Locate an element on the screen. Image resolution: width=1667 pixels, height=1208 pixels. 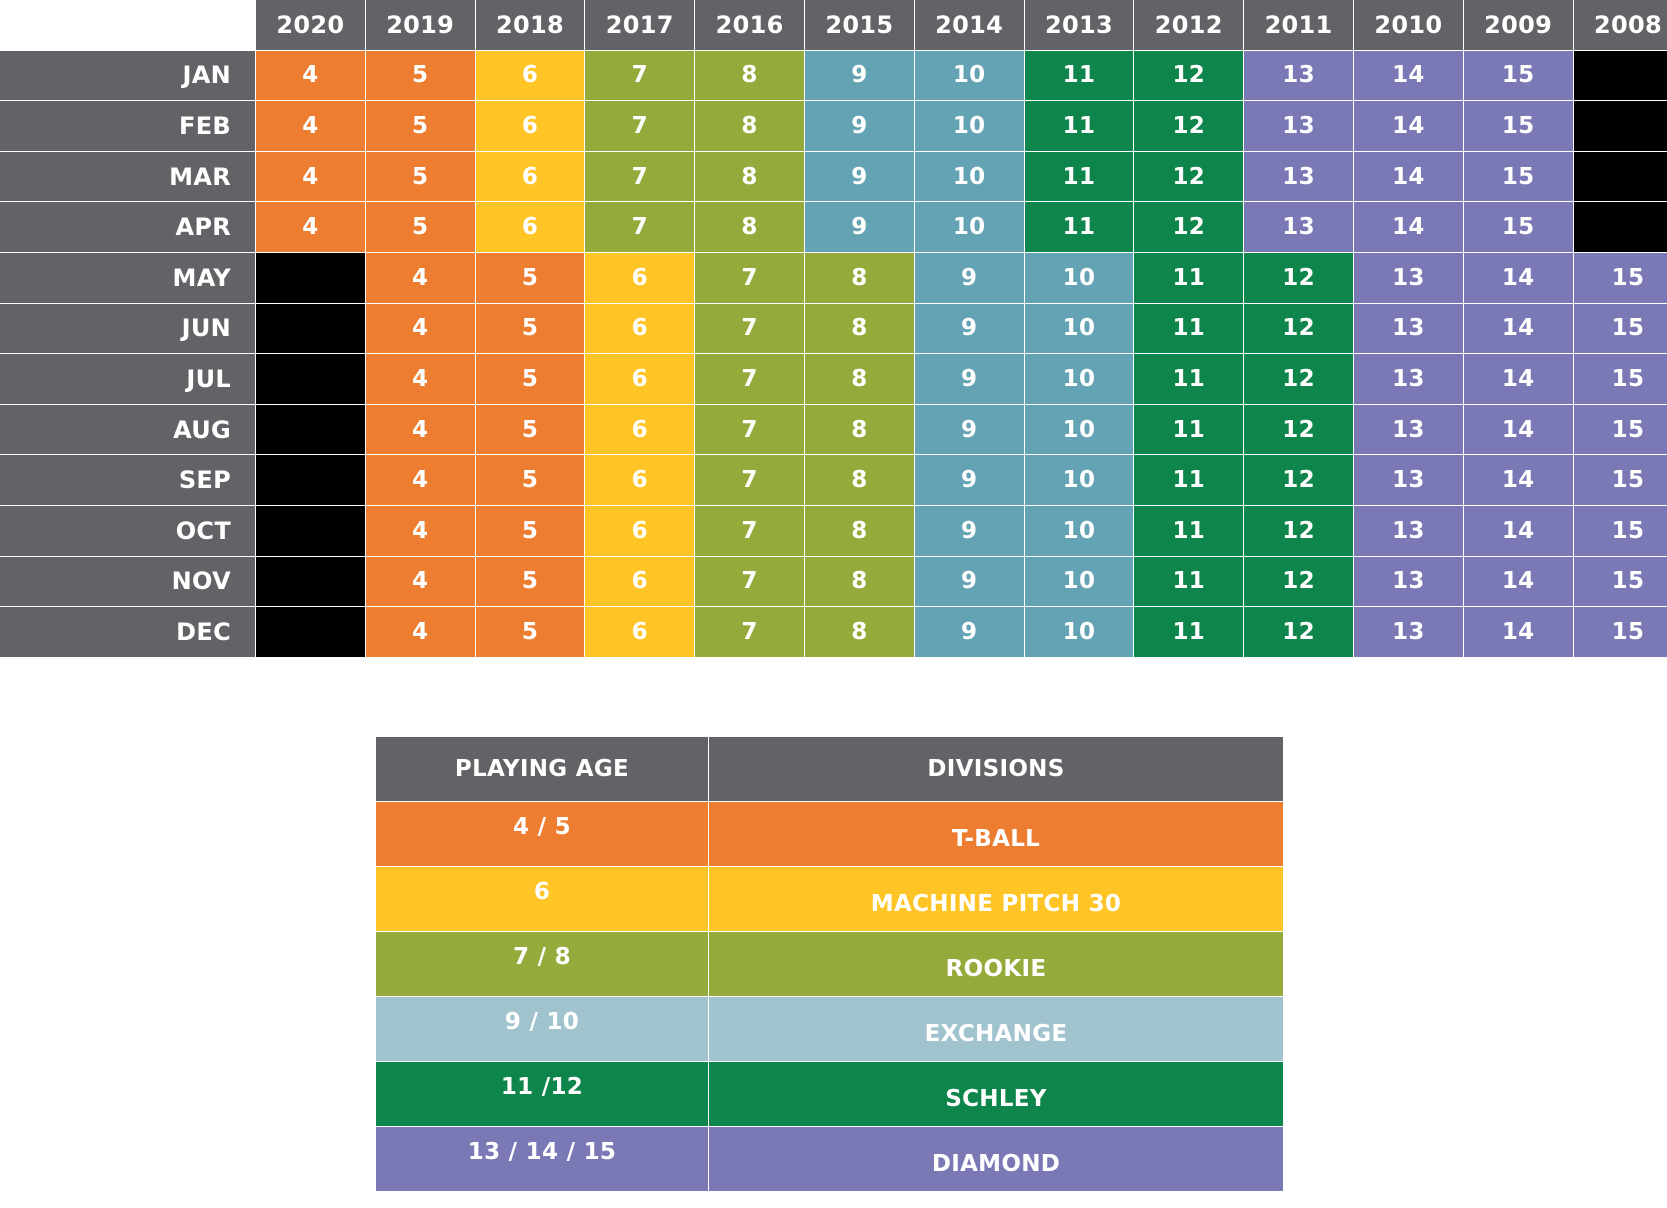
month-label: MAY is located at coordinates (127, 277).